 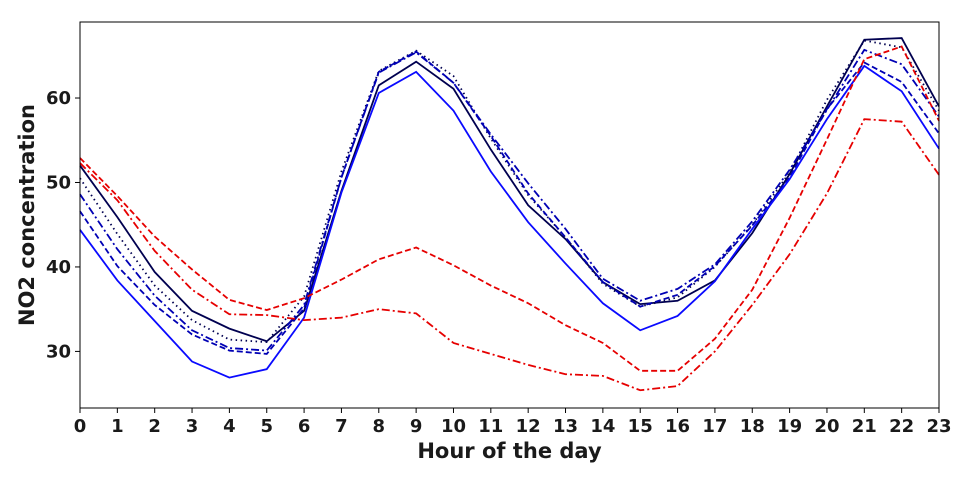 What do you see at coordinates (938, 426) in the screenshot?
I see `x-tick-label: 23` at bounding box center [938, 426].